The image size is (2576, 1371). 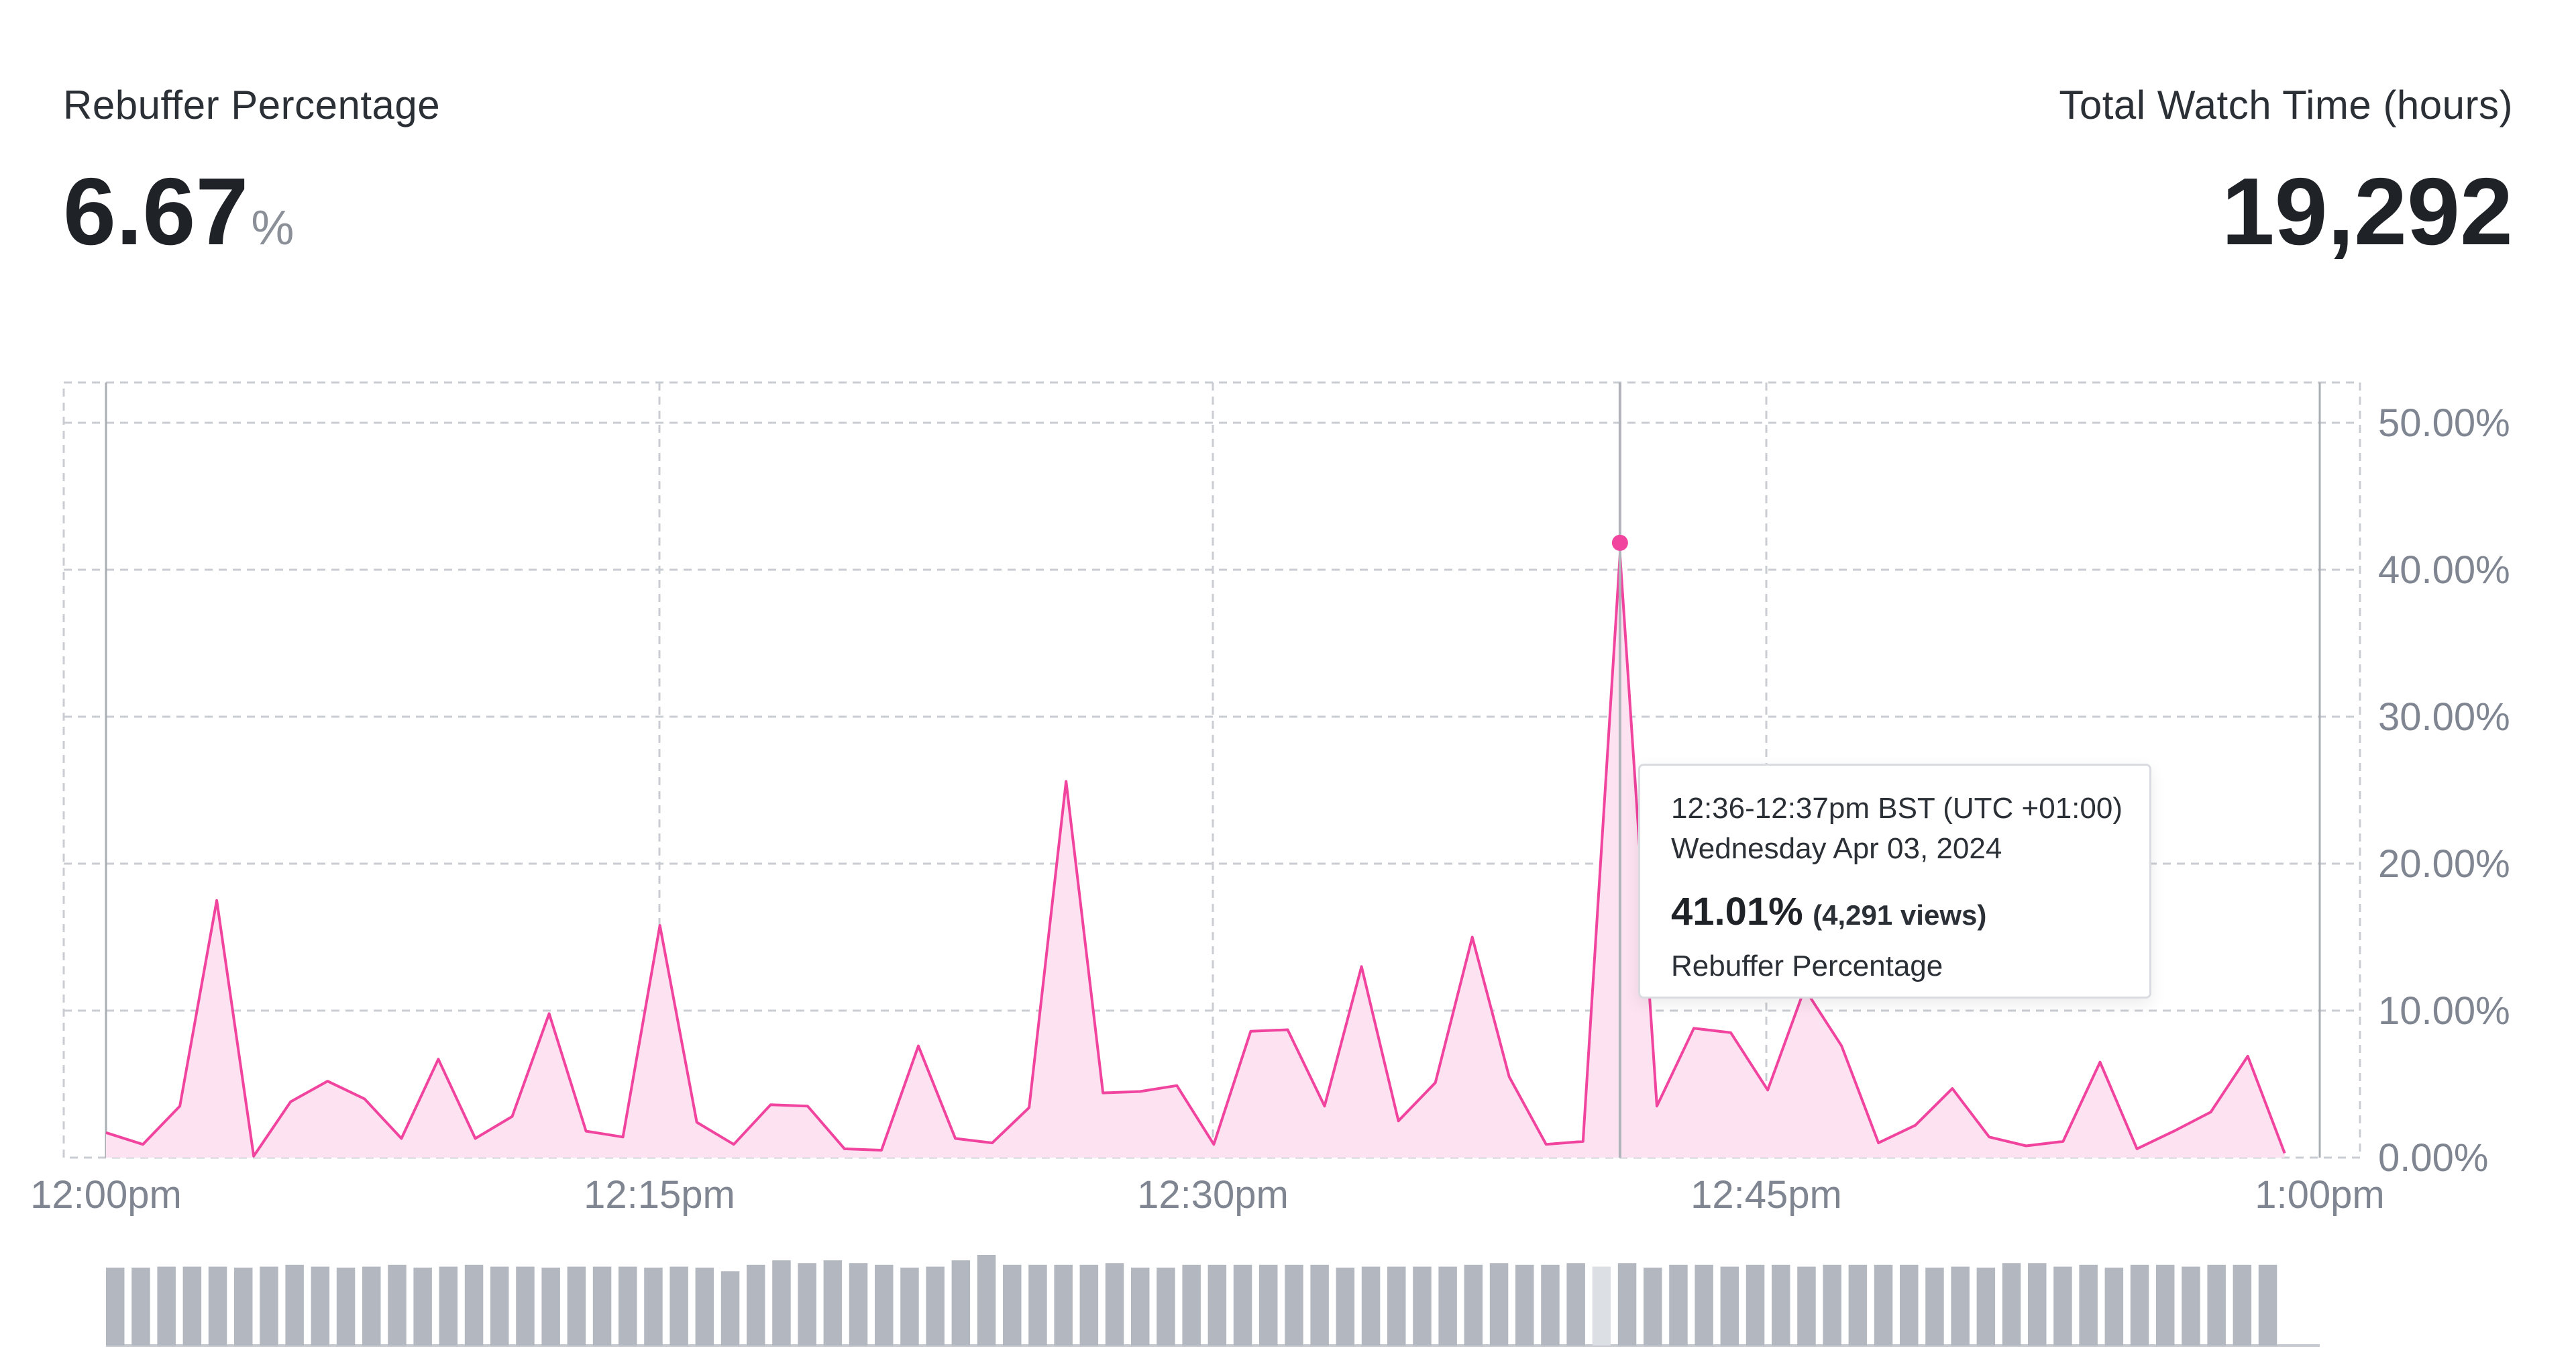 I want to click on x-tick-label: 12:45pm, so click(x=1766, y=1195).